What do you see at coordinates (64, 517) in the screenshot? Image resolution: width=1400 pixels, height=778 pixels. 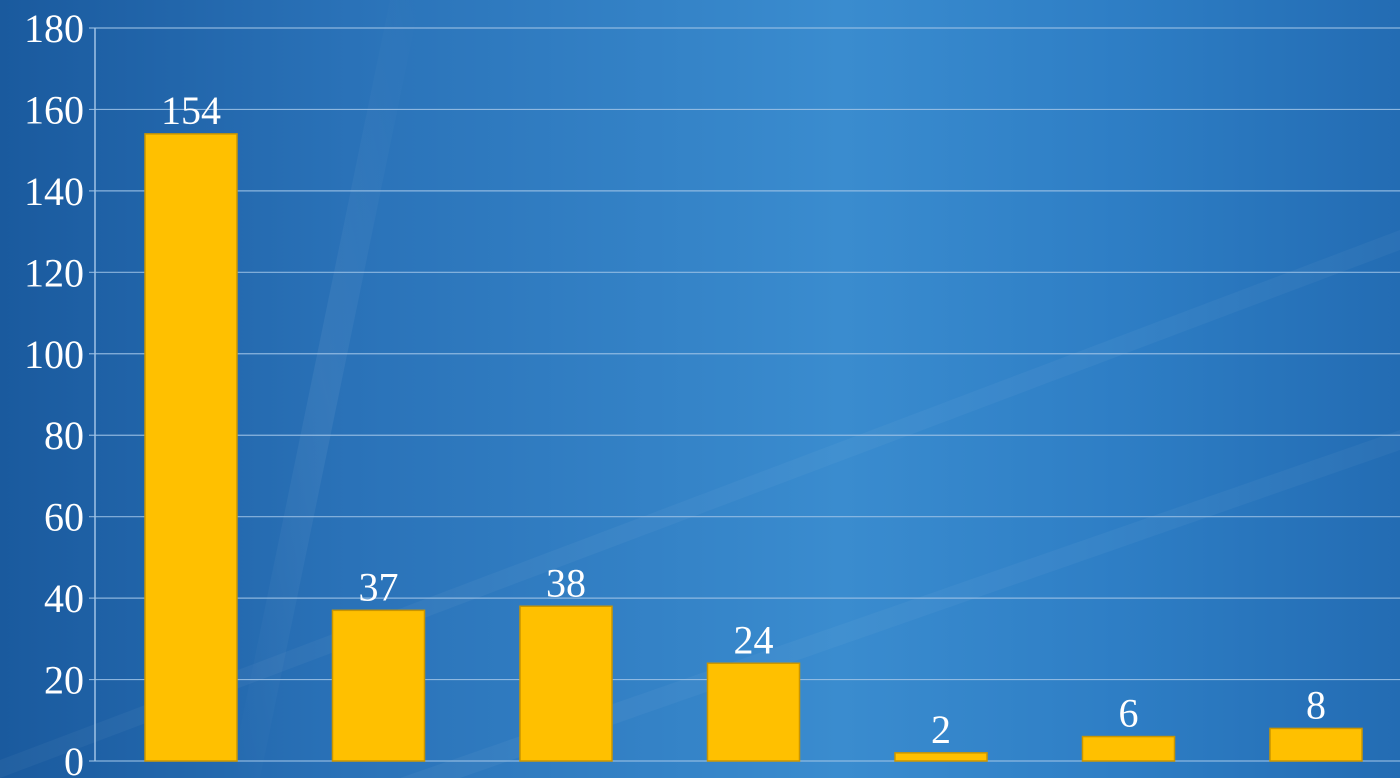 I see `y-tick-label: 60` at bounding box center [64, 517].